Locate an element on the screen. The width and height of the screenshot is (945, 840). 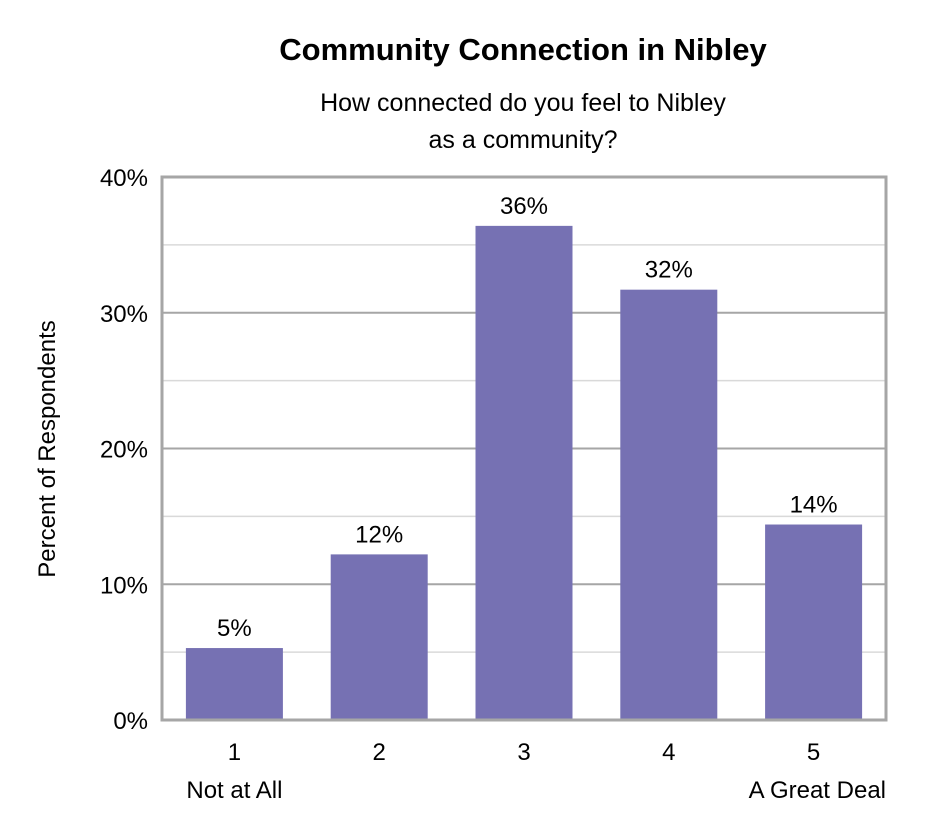
x-tick-sublabel: Not at All is located at coordinates (234, 790).